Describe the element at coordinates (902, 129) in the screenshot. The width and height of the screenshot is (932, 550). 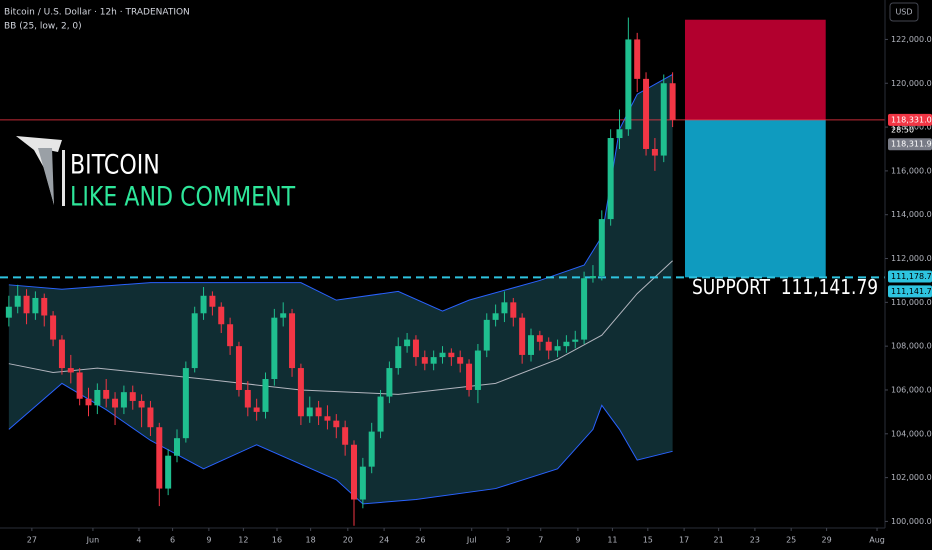
I see `price-label: 28:50` at that location.